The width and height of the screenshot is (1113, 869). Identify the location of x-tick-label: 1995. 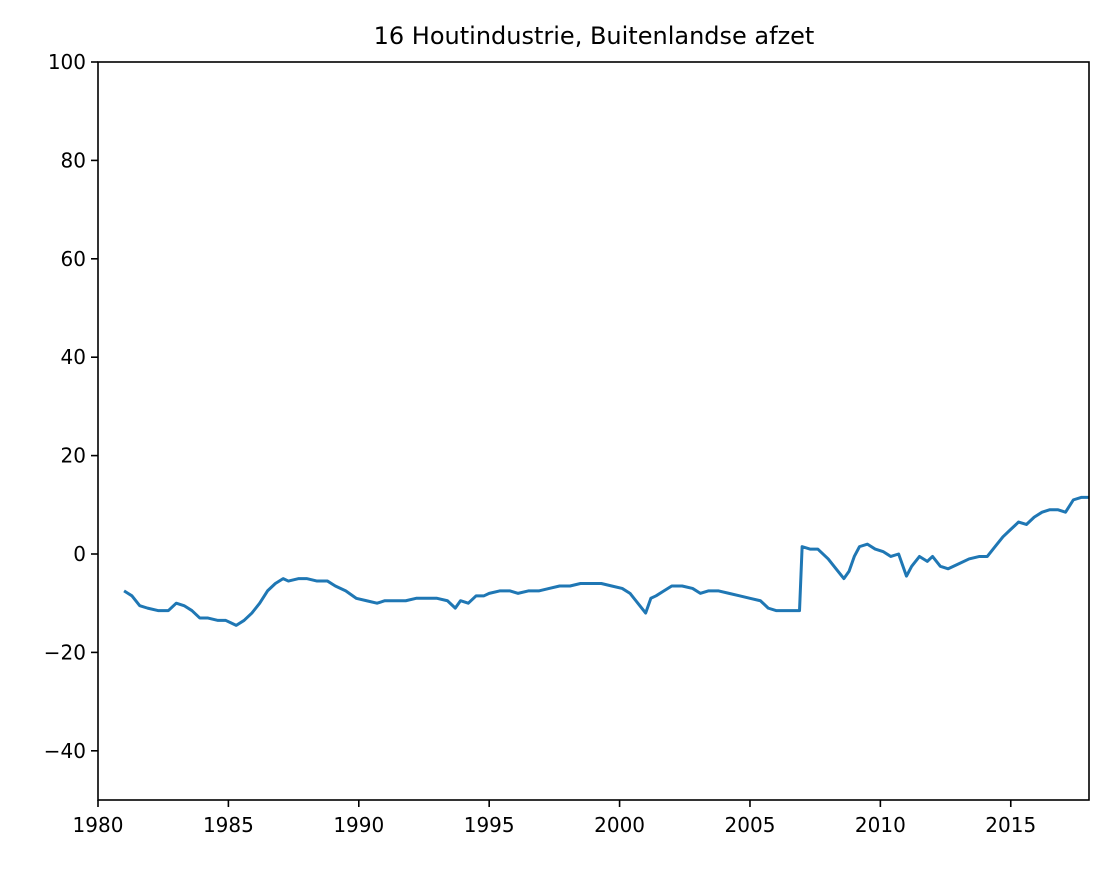
(489, 825).